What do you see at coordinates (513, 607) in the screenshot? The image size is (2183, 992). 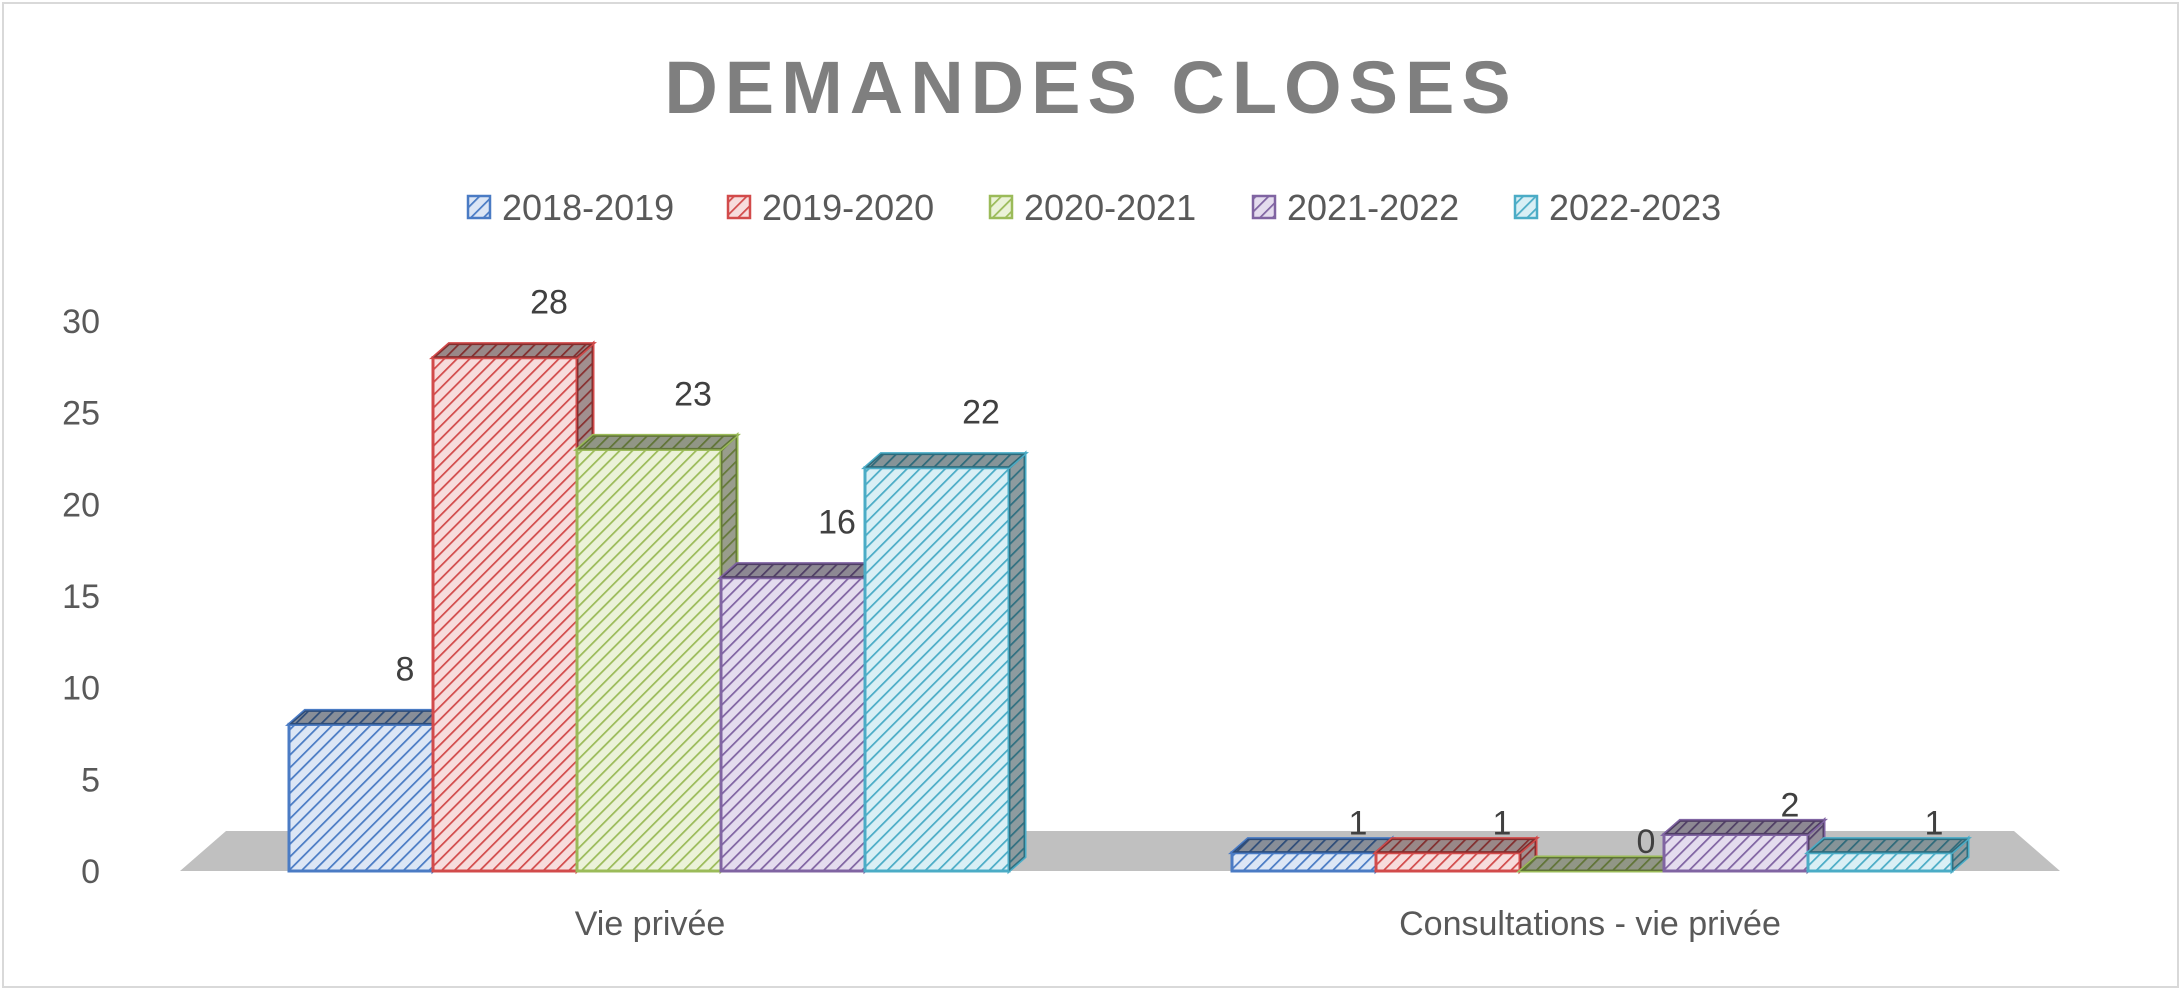 I see `bar-vie-privee-2019-2020` at bounding box center [513, 607].